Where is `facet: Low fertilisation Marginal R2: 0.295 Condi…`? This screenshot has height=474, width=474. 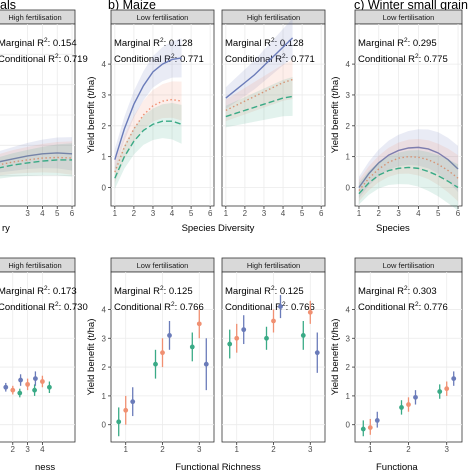
facet: Low fertilisation Marginal R2: 0.295 Condi… is located at coordinates (404, 113).